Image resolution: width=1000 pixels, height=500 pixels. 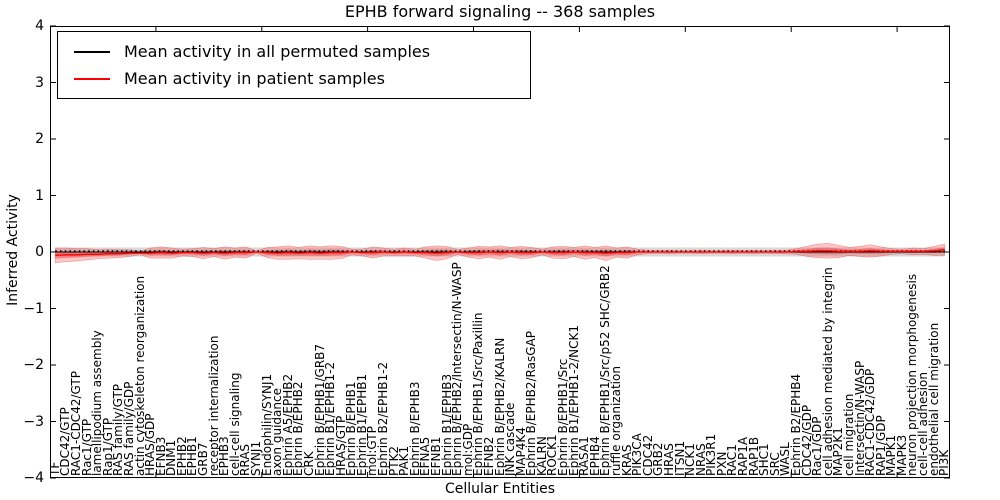 I want to click on legend-label-patient: Mean activity in patient samples, so click(x=254, y=78).